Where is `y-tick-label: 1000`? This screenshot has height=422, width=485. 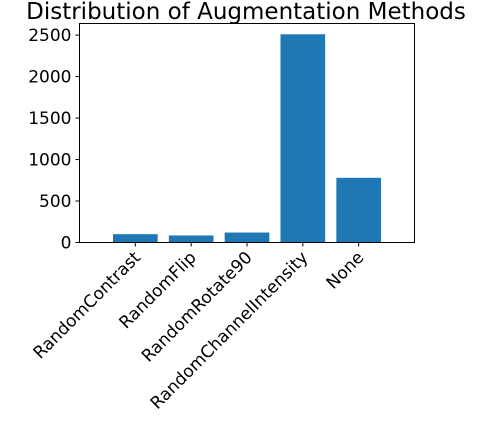
y-tick-label: 1000 is located at coordinates (49, 161).